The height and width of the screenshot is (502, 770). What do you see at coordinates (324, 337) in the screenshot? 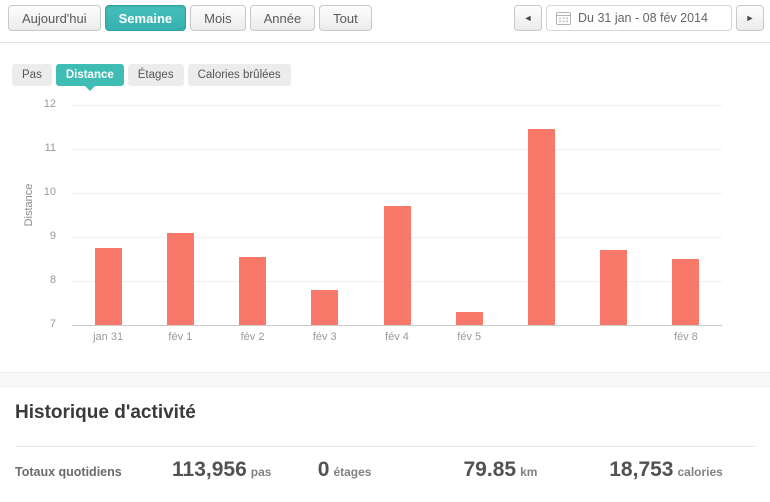
I see `x-tick-fév-3: fév 3` at bounding box center [324, 337].